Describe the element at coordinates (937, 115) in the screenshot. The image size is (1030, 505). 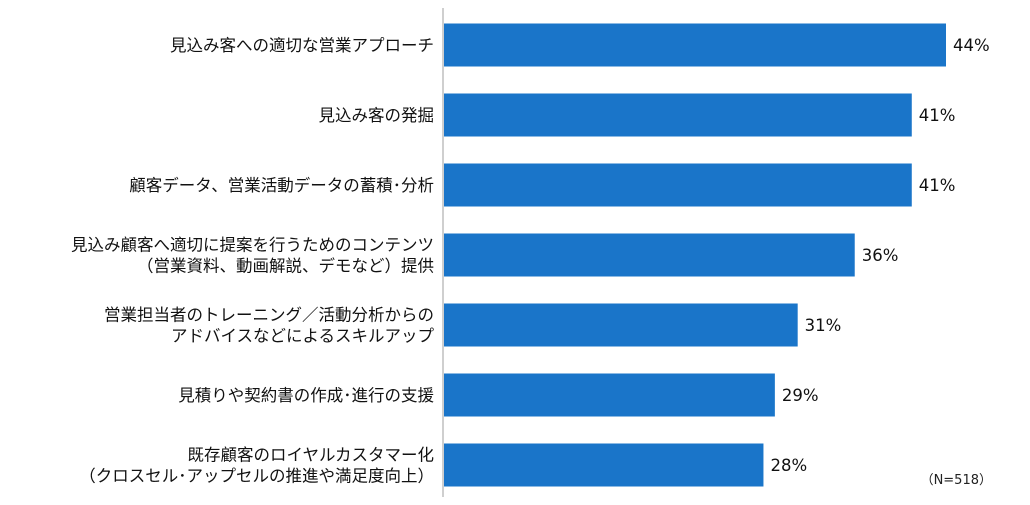
I see `value-label-2: 41%` at that location.